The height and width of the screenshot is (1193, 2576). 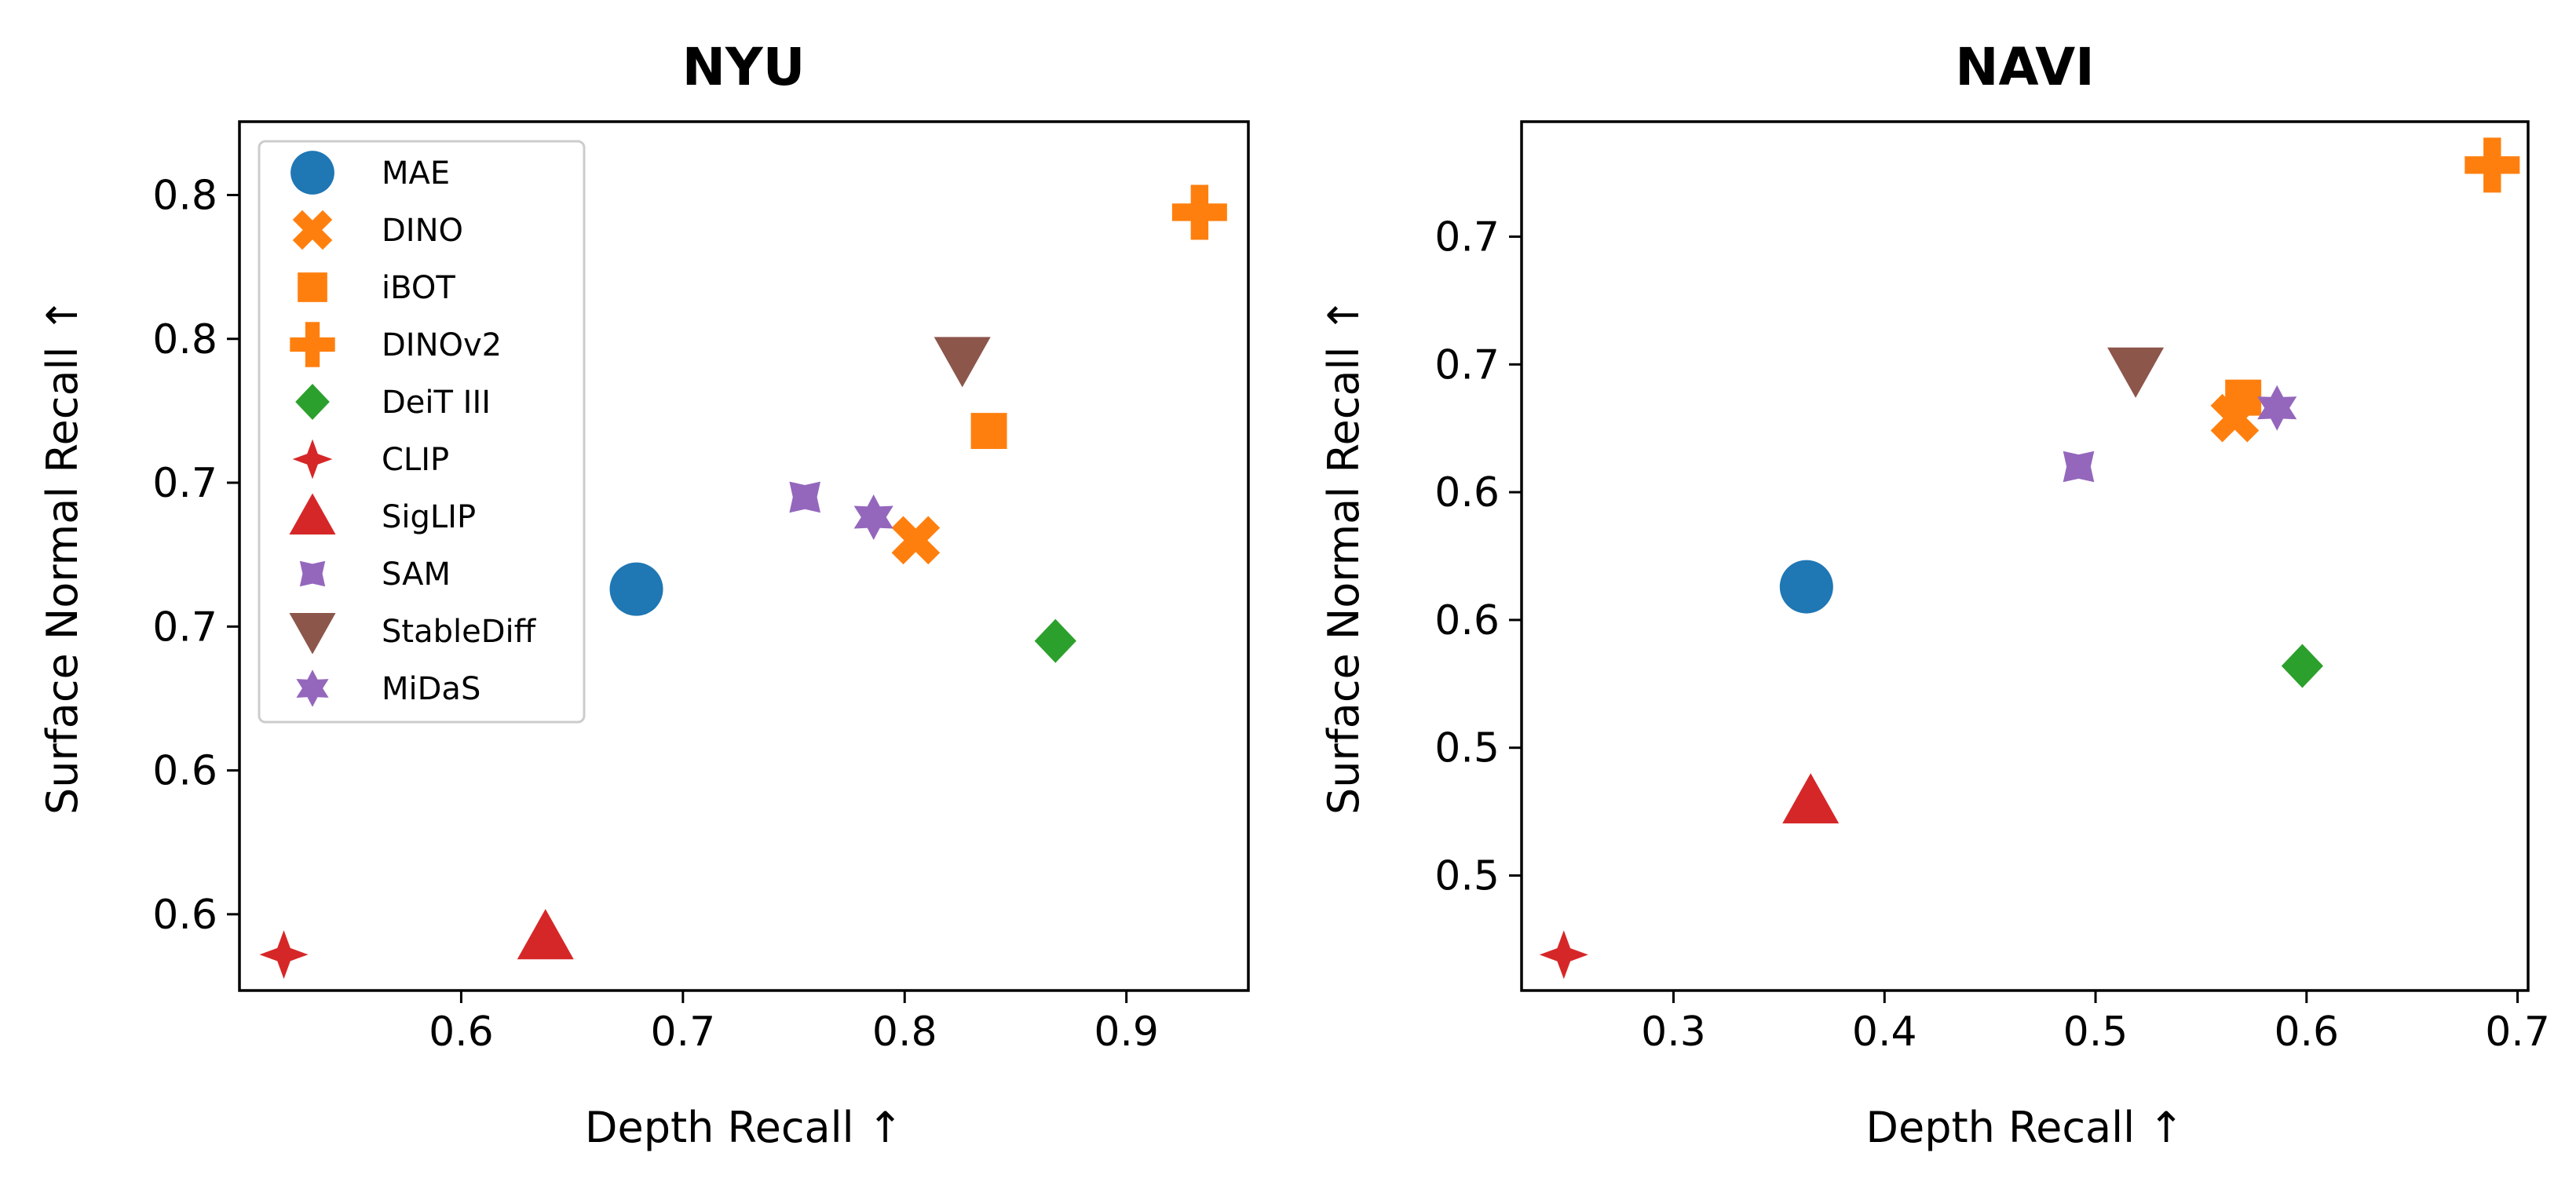 What do you see at coordinates (442, 345) in the screenshot?
I see `legend-label-dinov2: DINOv2` at bounding box center [442, 345].